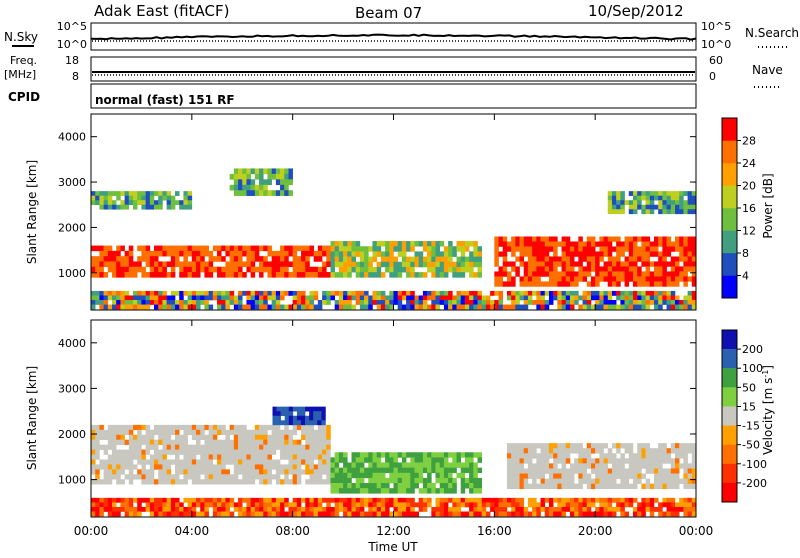 Image resolution: width=800 pixels, height=558 pixels. What do you see at coordinates (21, 37) in the screenshot?
I see `nsky-label: N.Sky` at bounding box center [21, 37].